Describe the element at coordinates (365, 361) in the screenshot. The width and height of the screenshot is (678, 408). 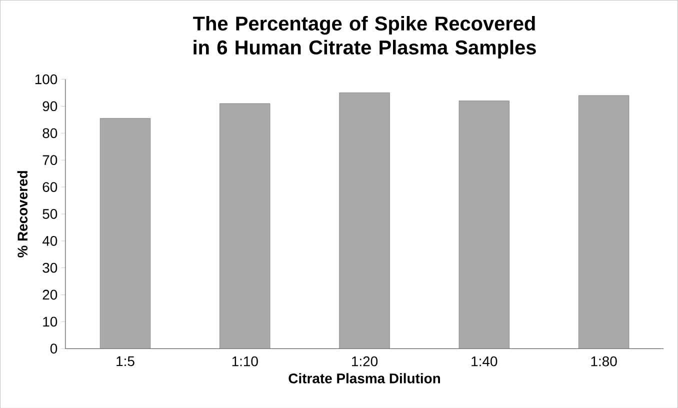
I see `x-tick-label: 1:20` at that location.